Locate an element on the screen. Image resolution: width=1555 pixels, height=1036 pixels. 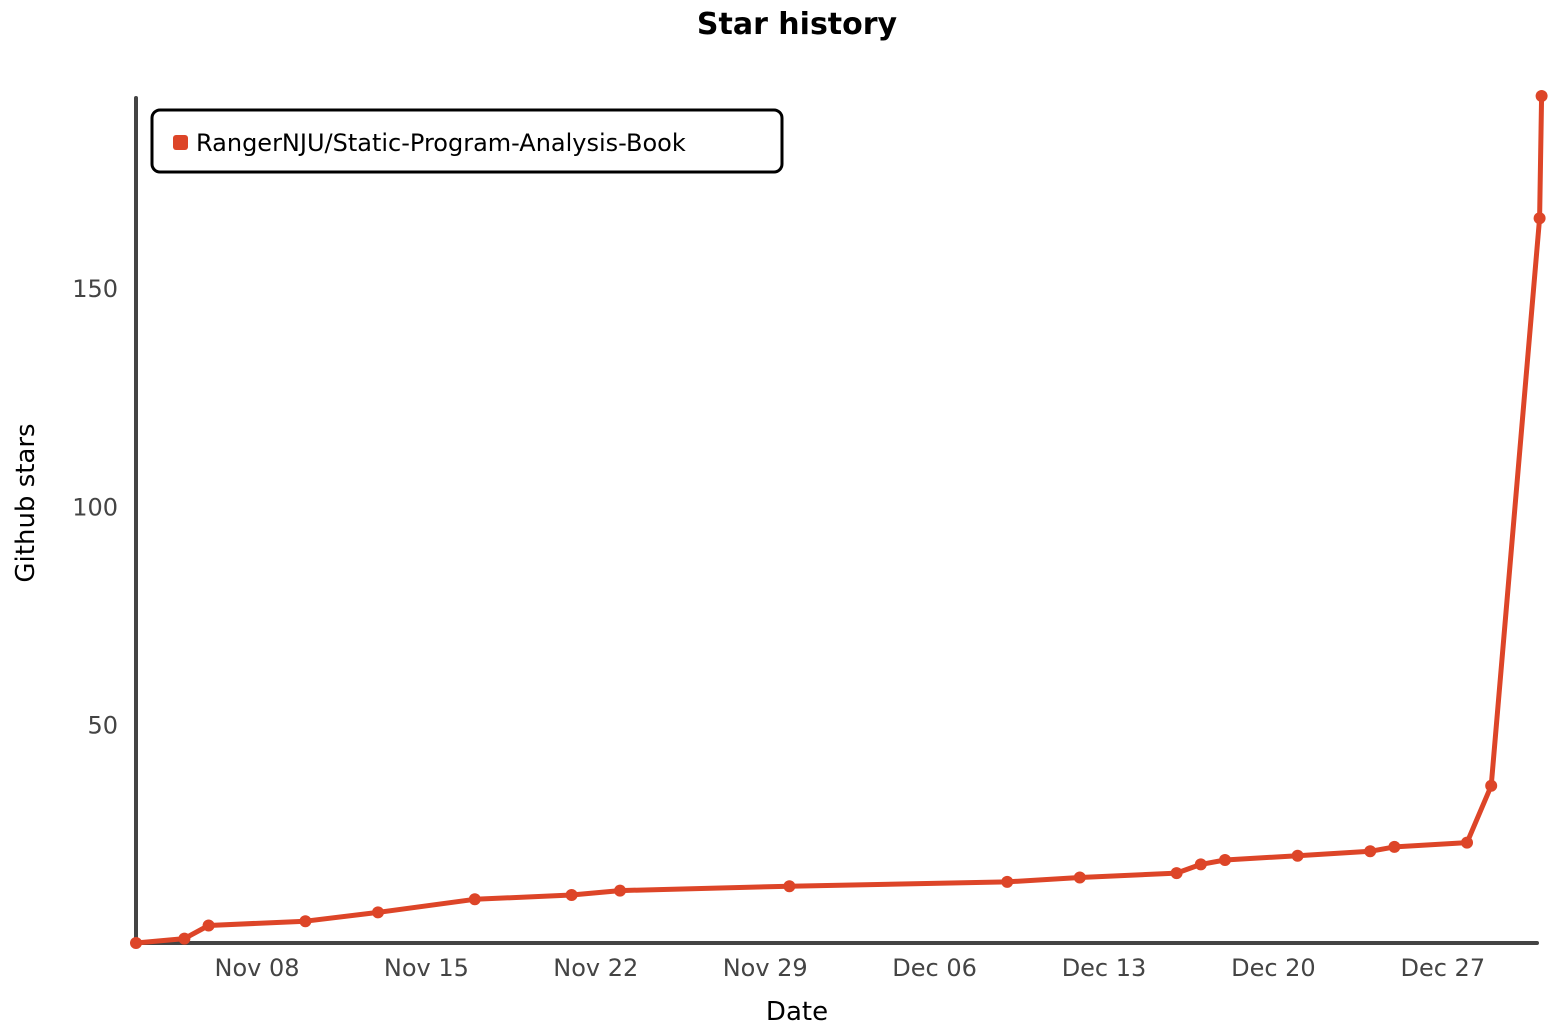
x-tick-label: Nov 22 is located at coordinates (595, 968).